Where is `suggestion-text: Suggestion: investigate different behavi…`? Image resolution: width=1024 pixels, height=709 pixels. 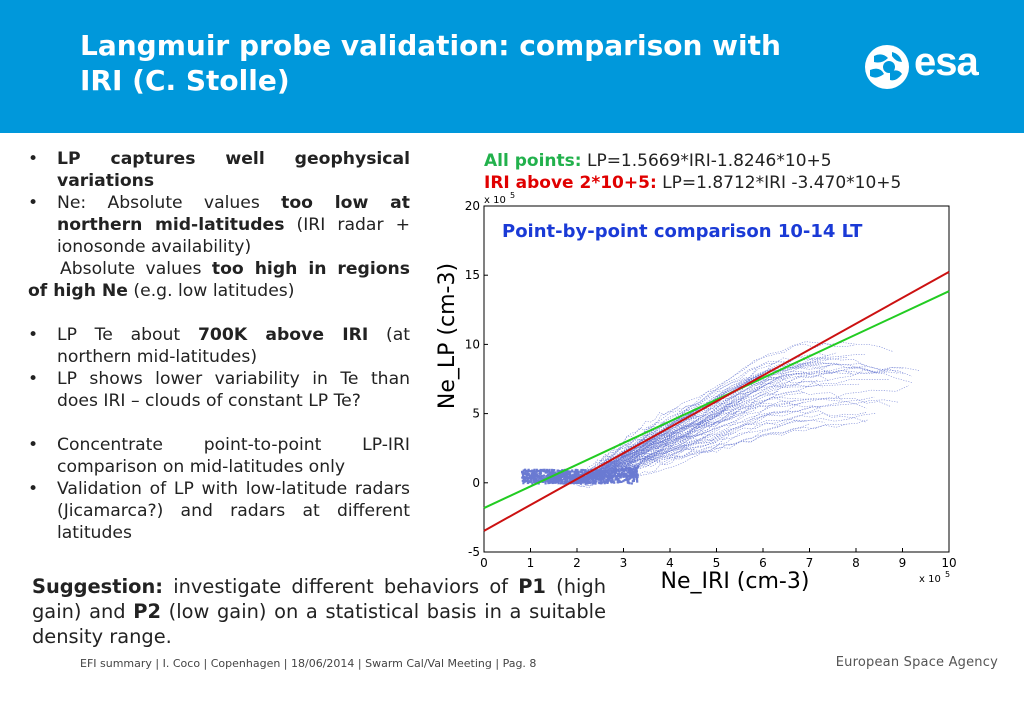
suggestion-text: Suggestion: investigate different behavi… is located at coordinates (319, 611).